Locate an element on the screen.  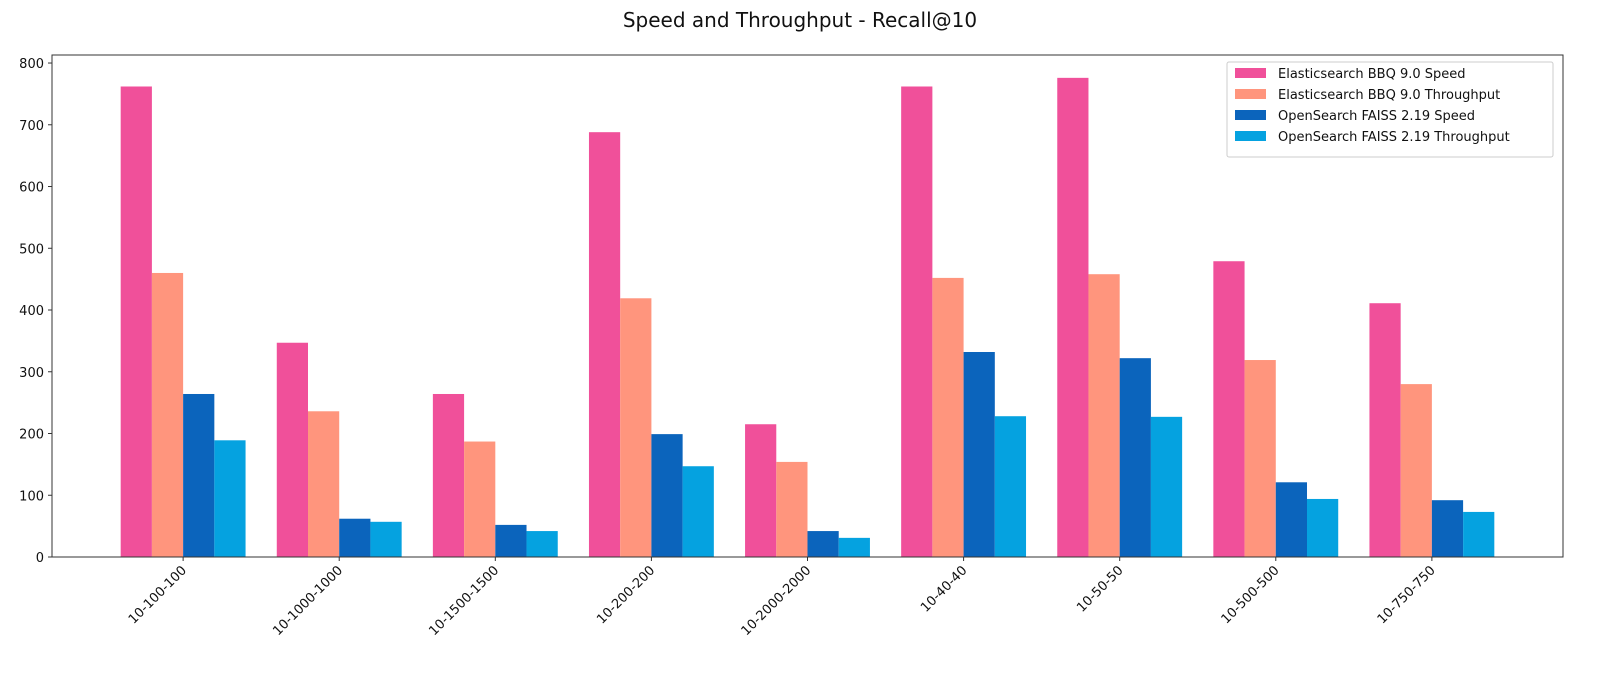
x-tick-label: 10-2000-2000 is located at coordinates (777, 601).